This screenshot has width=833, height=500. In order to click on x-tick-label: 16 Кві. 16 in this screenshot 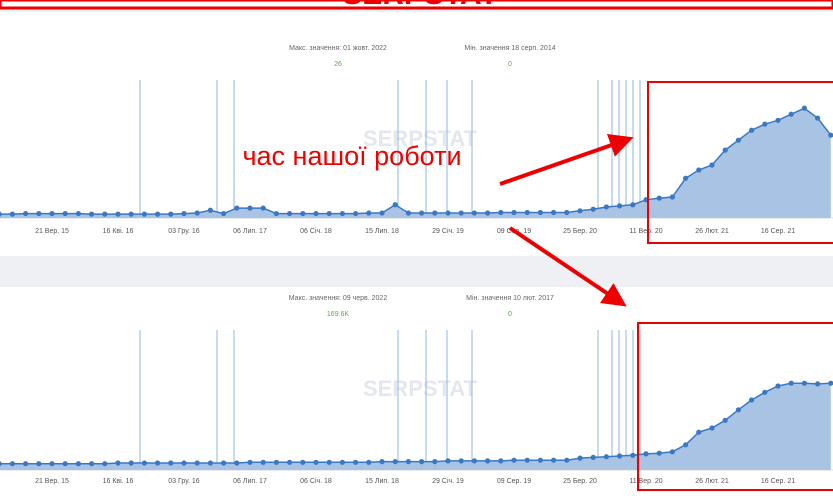, I will do `click(118, 481)`.